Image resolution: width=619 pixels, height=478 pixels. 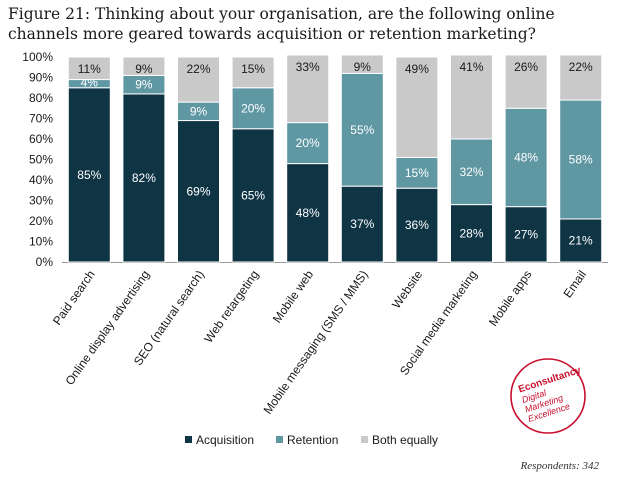 I want to click on y-tick-label: 80%, so click(x=41, y=98).